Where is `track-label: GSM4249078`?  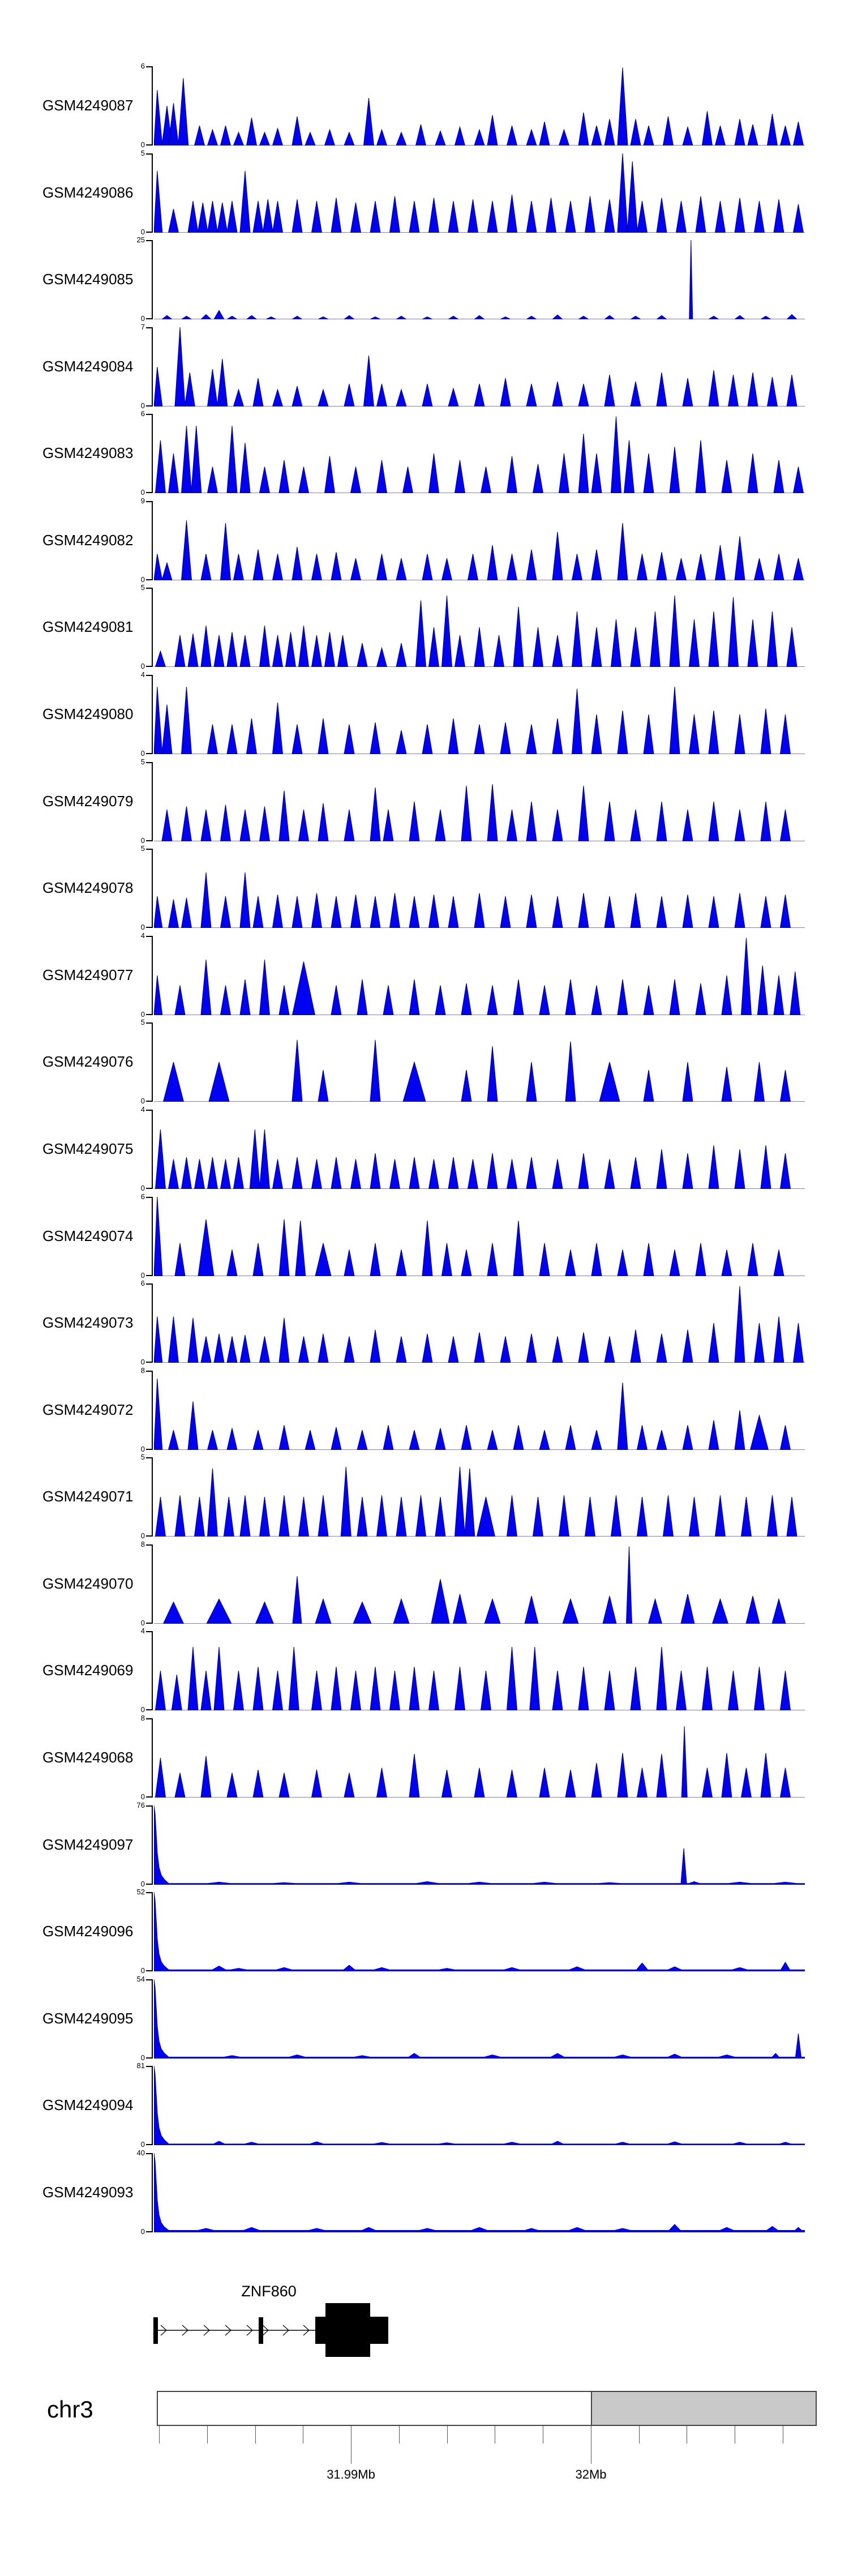 track-label: GSM4249078 is located at coordinates (88, 887).